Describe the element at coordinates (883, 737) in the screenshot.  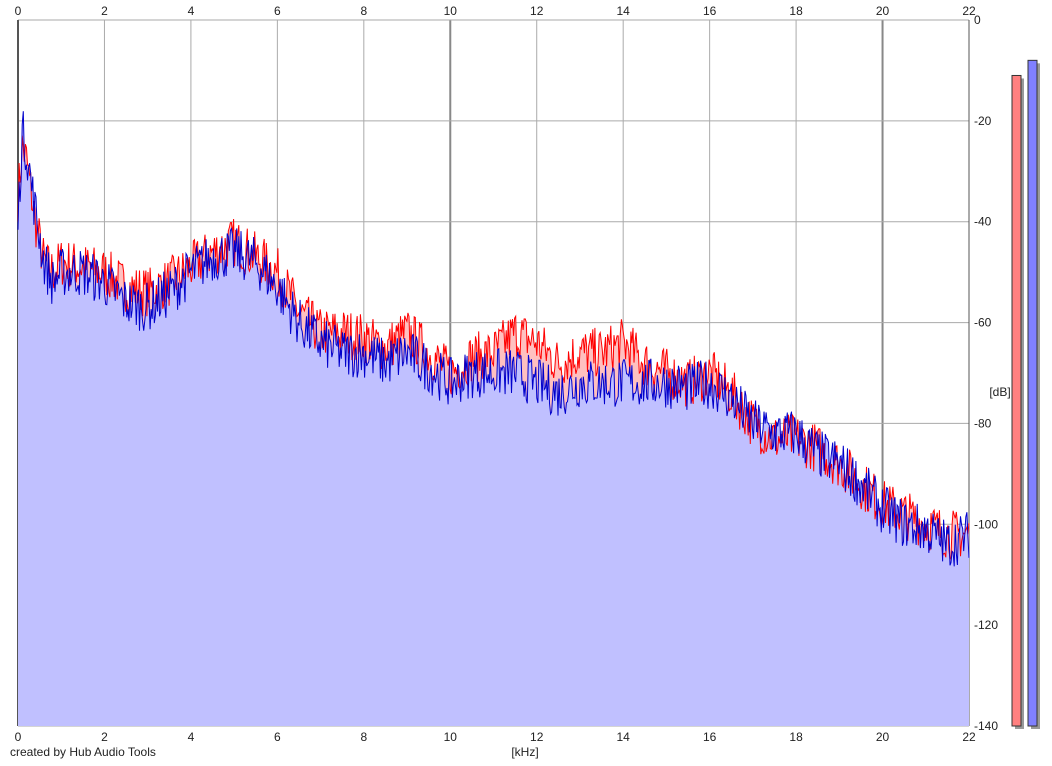
I see `x-tick-label-bottom: 20` at that location.